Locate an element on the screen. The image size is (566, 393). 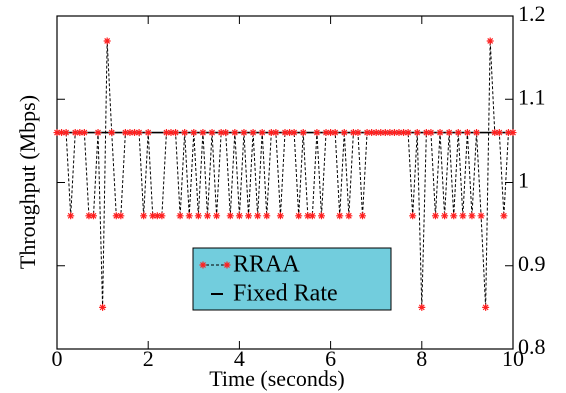
x-axis-label: Time (seconds) is located at coordinates (276, 378).